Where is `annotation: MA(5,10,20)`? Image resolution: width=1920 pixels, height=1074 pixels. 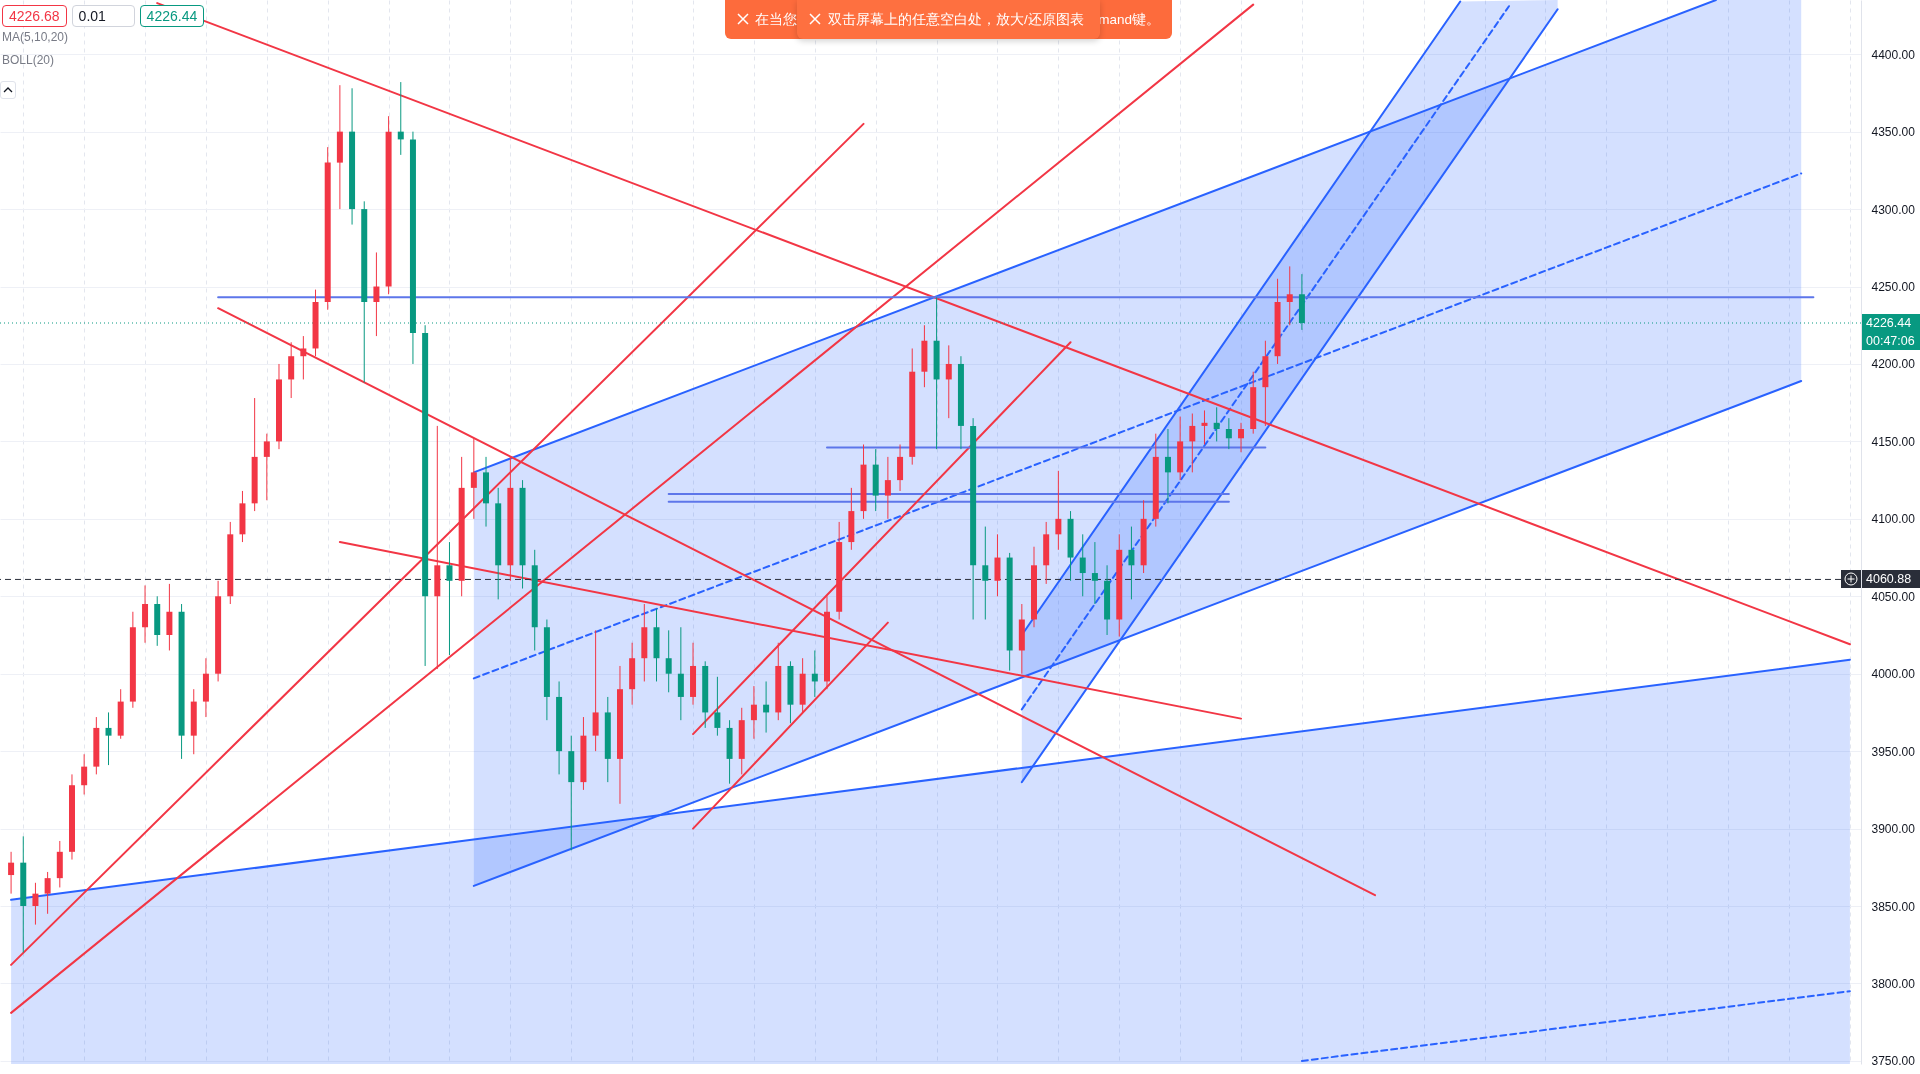 annotation: MA(5,10,20) is located at coordinates (35, 37).